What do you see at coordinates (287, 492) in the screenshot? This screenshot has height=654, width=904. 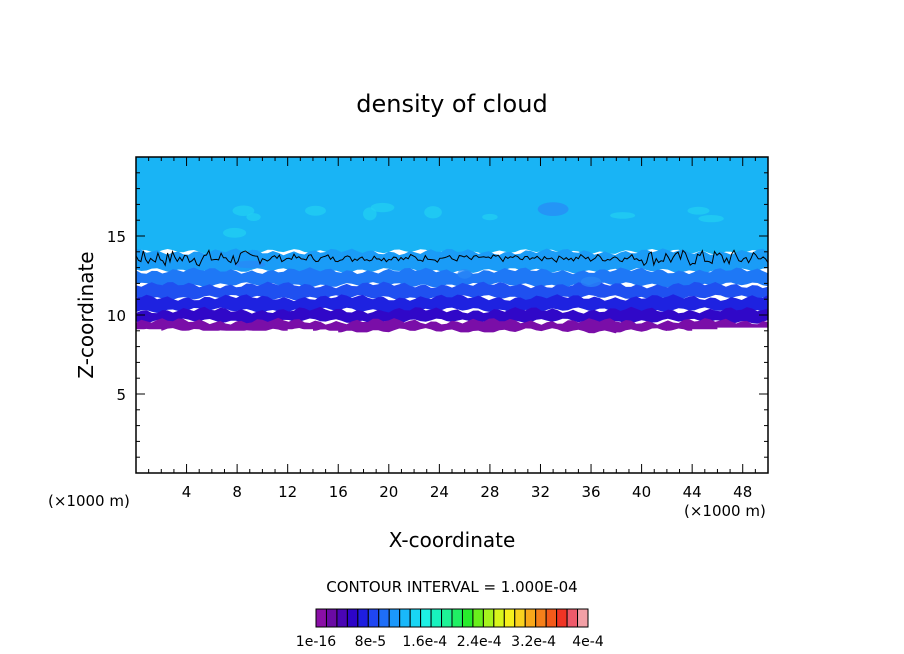 I see `x-tick-label: 12` at bounding box center [287, 492].